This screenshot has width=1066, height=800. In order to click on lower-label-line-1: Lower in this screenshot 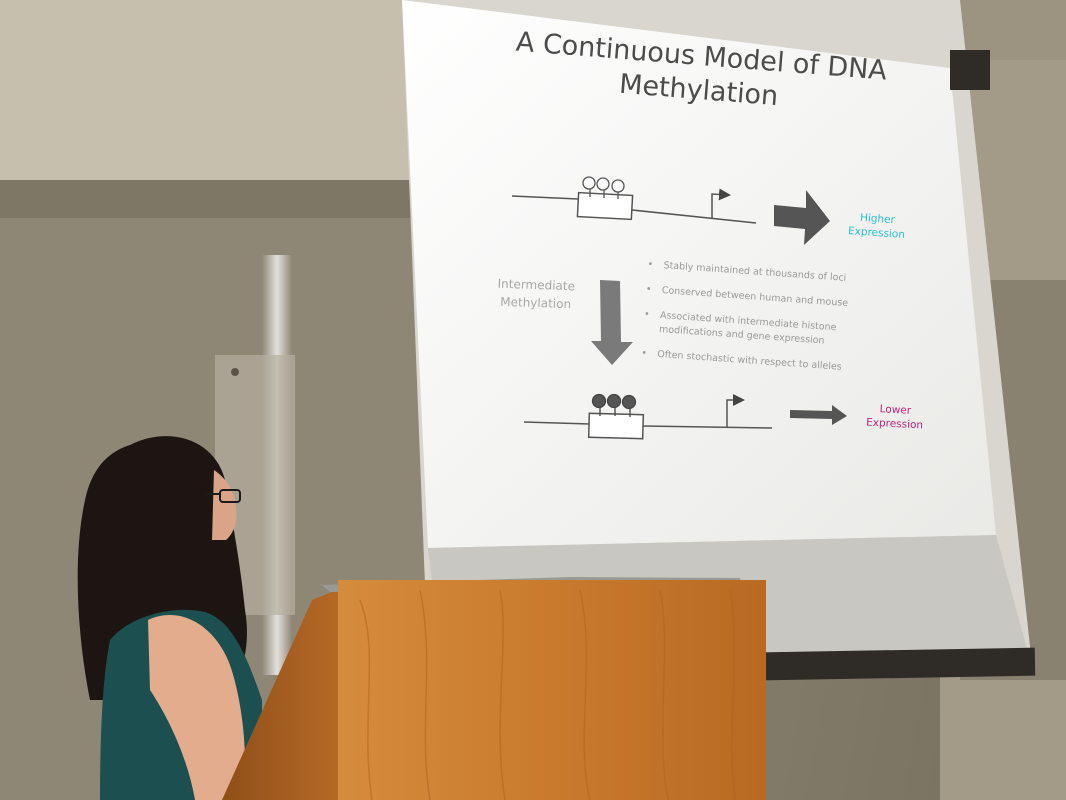, I will do `click(895, 410)`.